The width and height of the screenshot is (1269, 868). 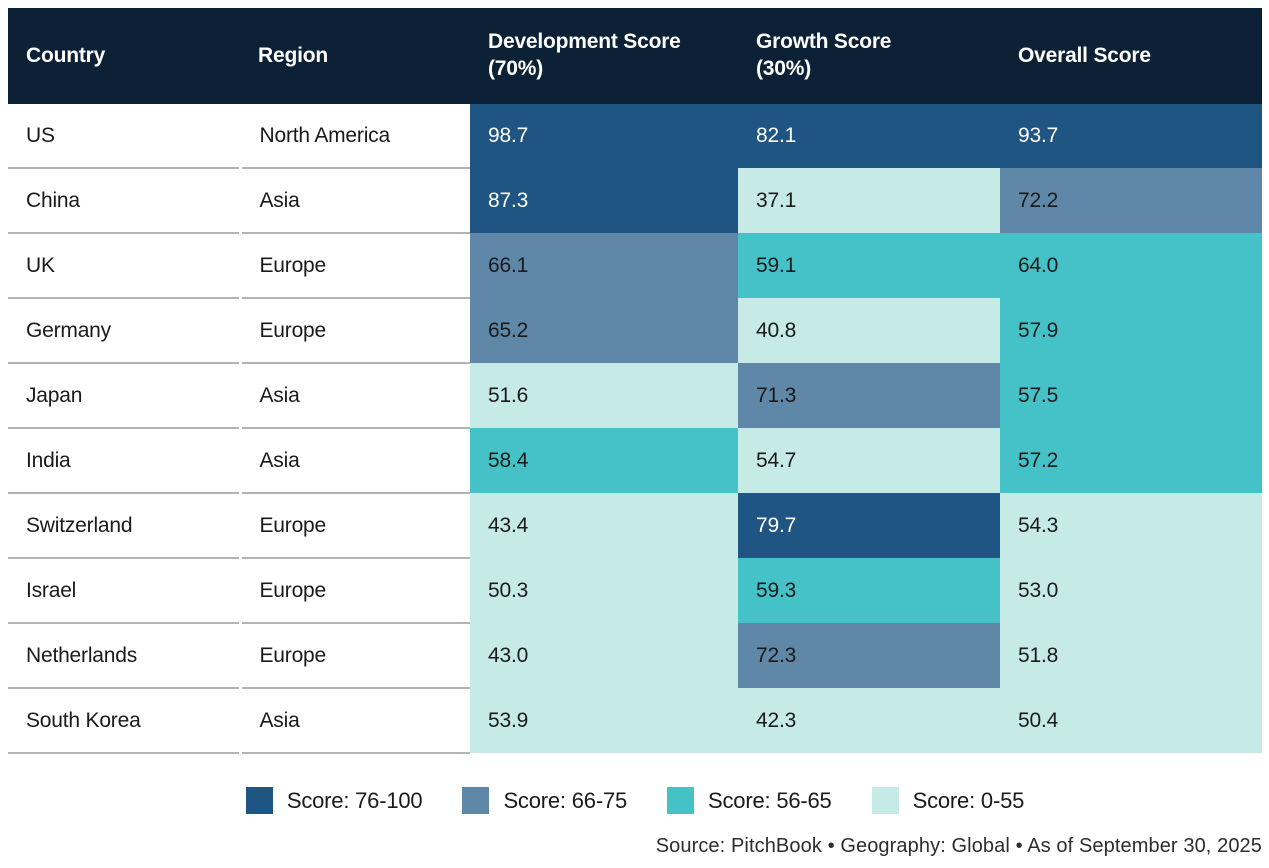 What do you see at coordinates (124, 396) in the screenshot?
I see `cell-country: Japan` at bounding box center [124, 396].